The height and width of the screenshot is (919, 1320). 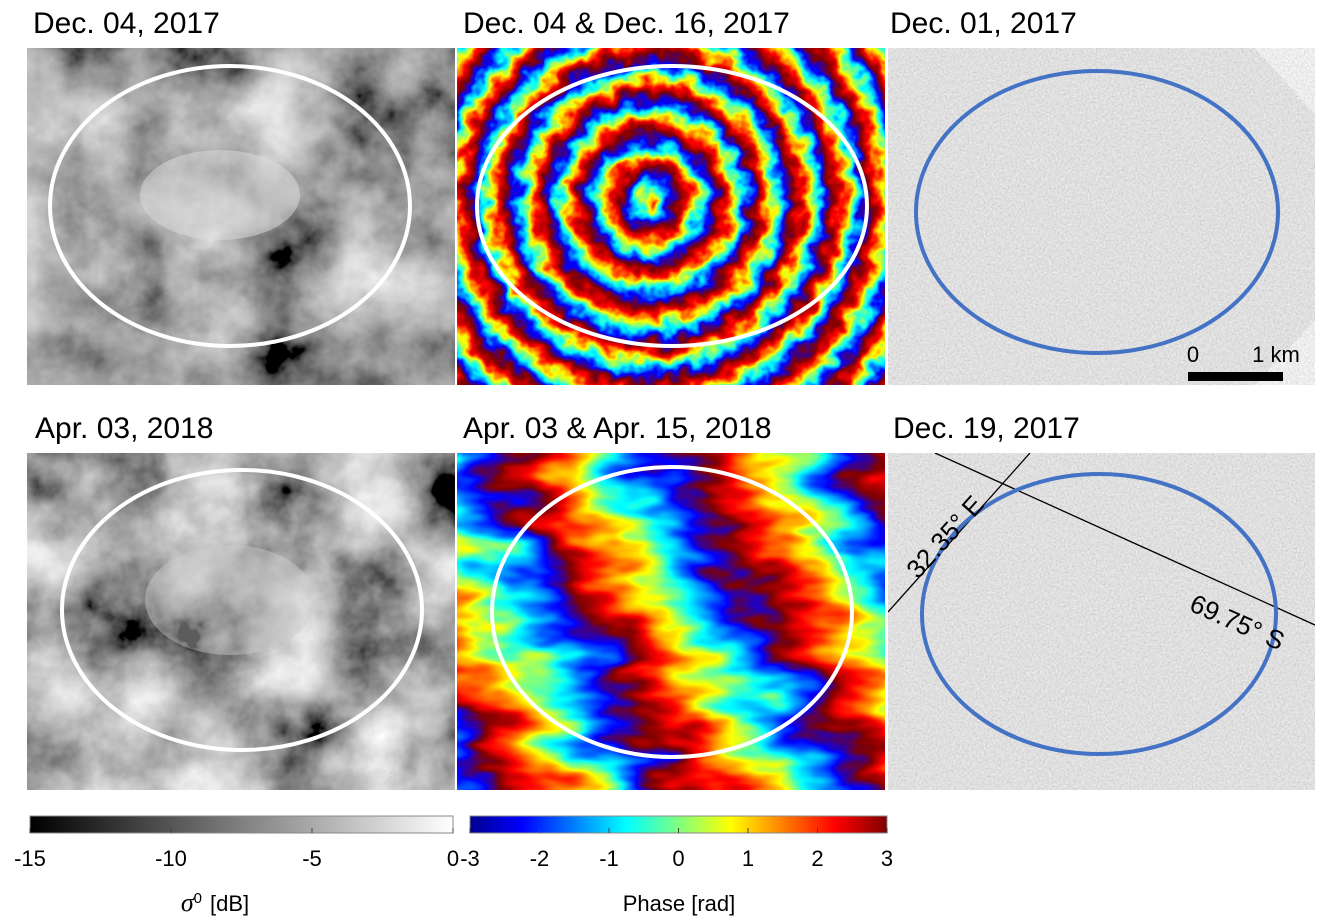 I want to click on colorbar-label: σ0 [dB], so click(x=215, y=902).